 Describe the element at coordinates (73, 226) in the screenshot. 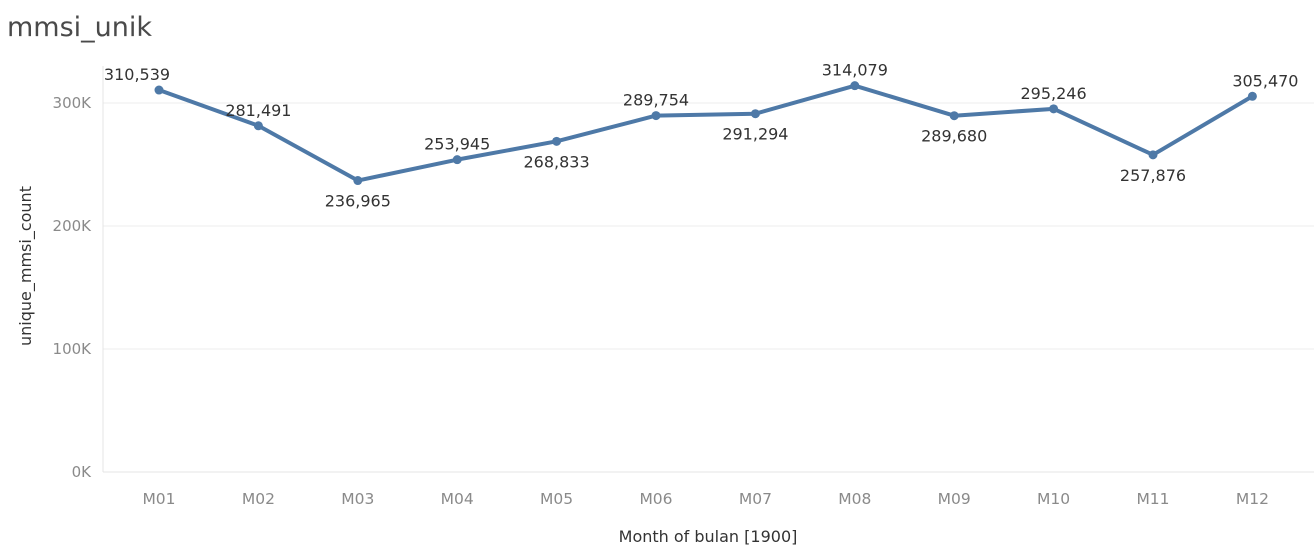

I see `y-tick-label: 200K` at that location.